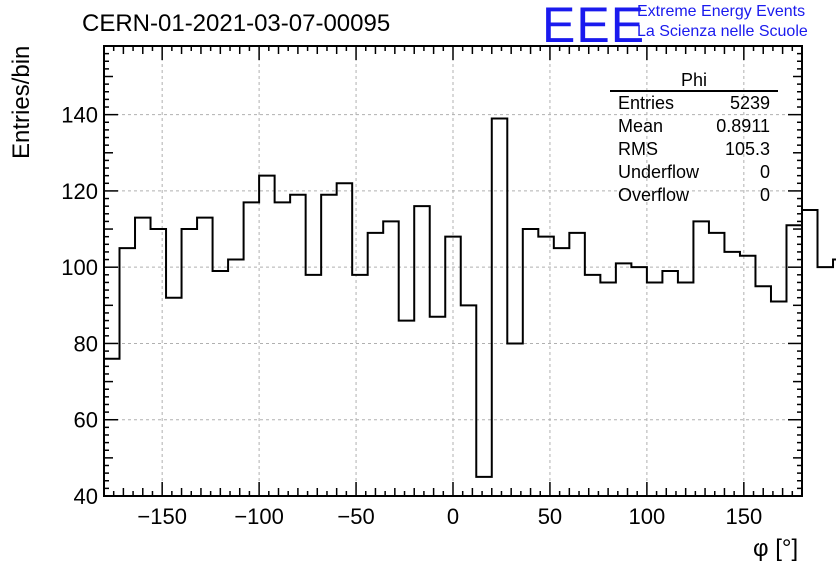 The height and width of the screenshot is (572, 836). I want to click on chart-title: CERN-01-2021-03-07-00095, so click(236, 23).